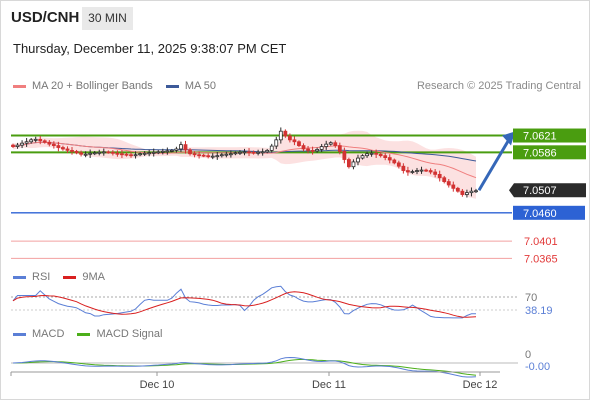 The image size is (590, 400). Describe the element at coordinates (157, 385) in the screenshot. I see `x-tick-label: Dec 10` at that location.